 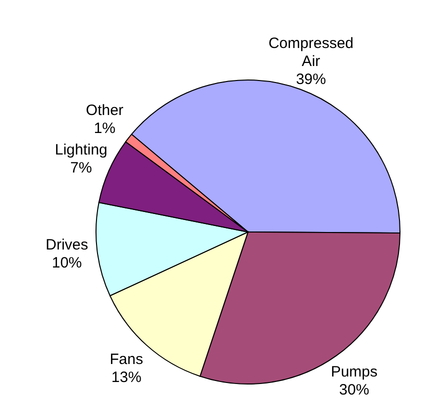 I want to click on slice-label: Drives, so click(x=67, y=245).